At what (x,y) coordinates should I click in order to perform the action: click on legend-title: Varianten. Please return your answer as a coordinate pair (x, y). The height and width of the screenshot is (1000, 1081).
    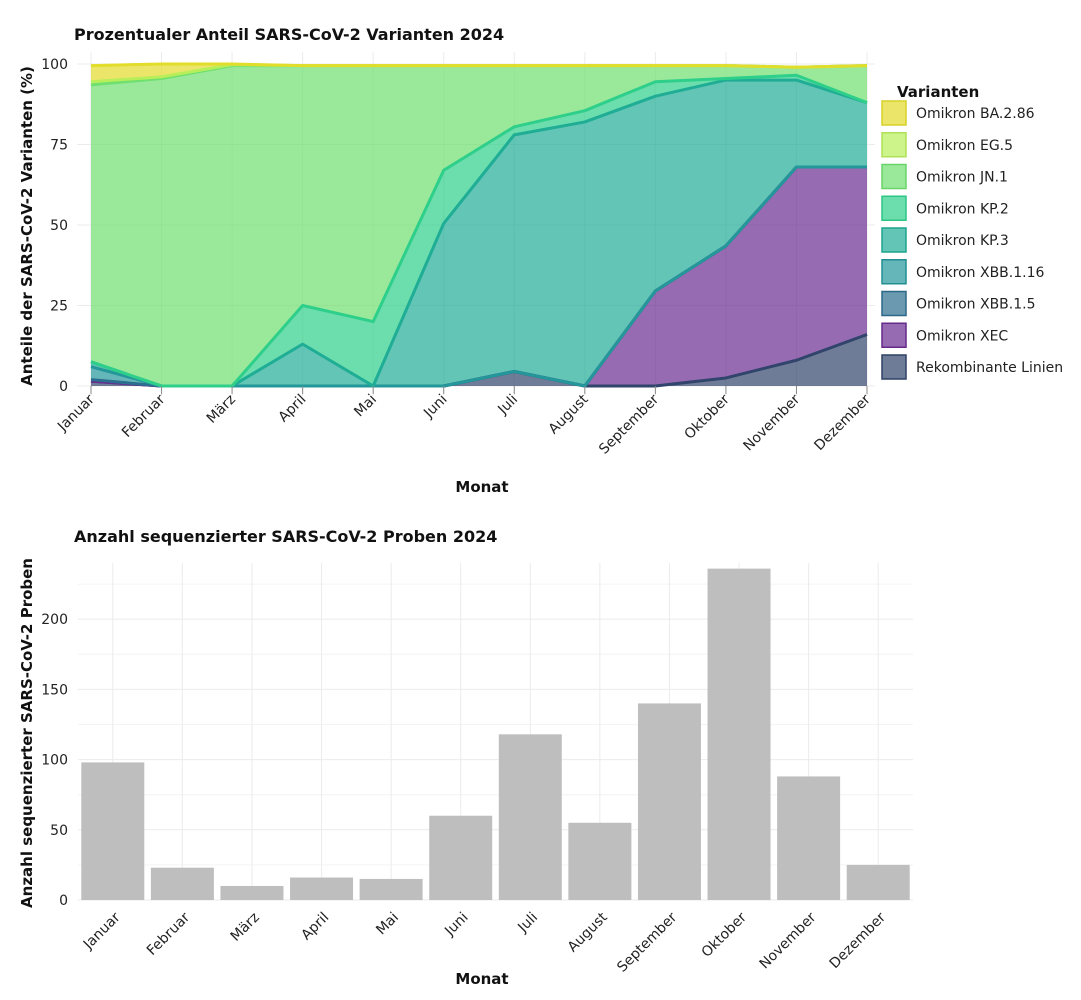
    Looking at the image, I should click on (938, 92).